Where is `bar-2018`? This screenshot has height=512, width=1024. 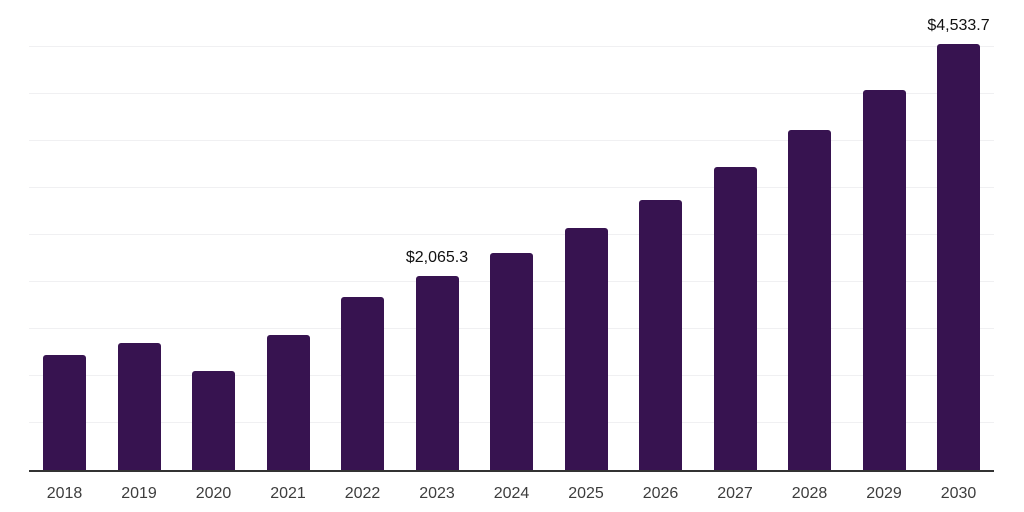 bar-2018 is located at coordinates (64, 412).